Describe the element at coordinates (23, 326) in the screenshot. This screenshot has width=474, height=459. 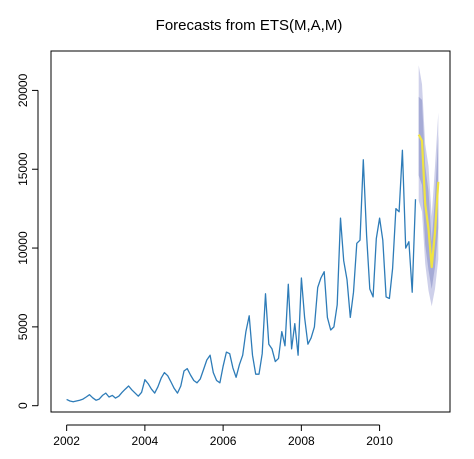
I see `y-tick-label: 5000` at that location.